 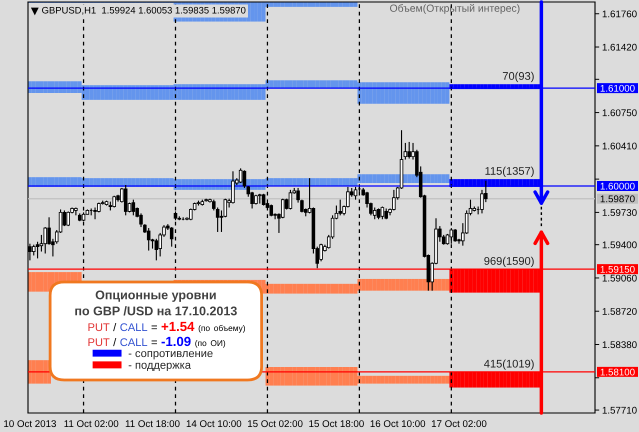 What do you see at coordinates (619, 311) in the screenshot?
I see `y-tick-label: 1.58720` at bounding box center [619, 311].